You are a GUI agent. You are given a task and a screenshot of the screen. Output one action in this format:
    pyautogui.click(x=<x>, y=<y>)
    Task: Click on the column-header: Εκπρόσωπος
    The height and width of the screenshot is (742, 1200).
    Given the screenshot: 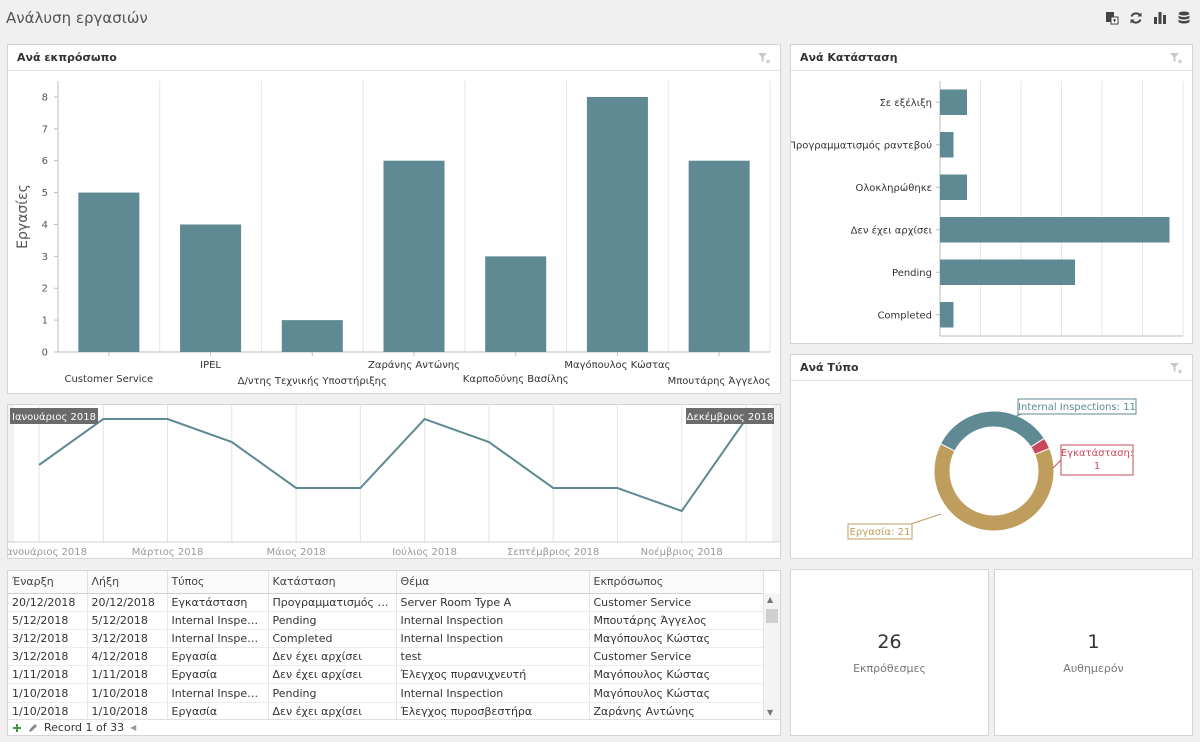 What is the action you would take?
    pyautogui.click(x=676, y=582)
    